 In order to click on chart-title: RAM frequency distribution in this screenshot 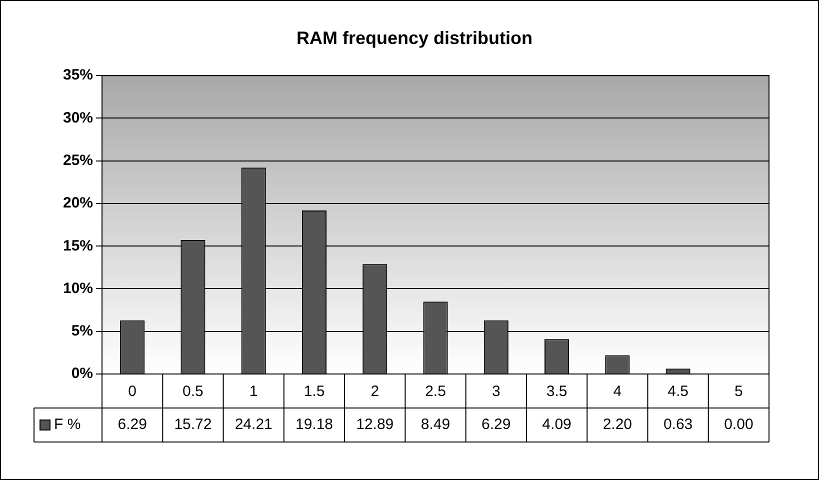, I will do `click(414, 38)`.